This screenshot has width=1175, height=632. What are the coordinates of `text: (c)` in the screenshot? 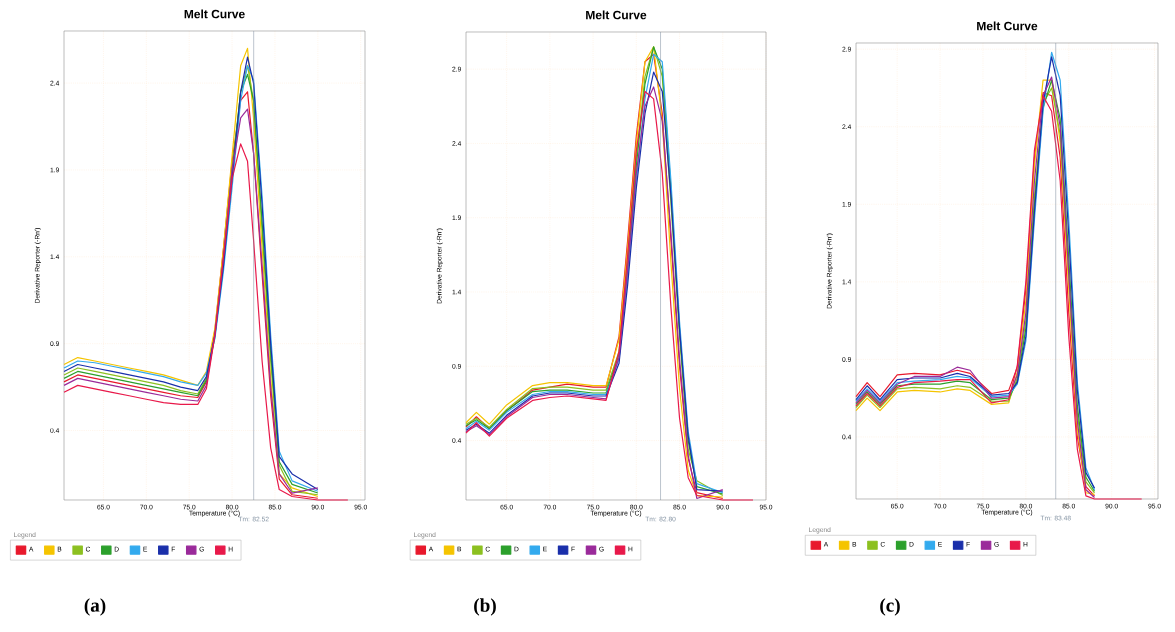 It's located at (890, 607).